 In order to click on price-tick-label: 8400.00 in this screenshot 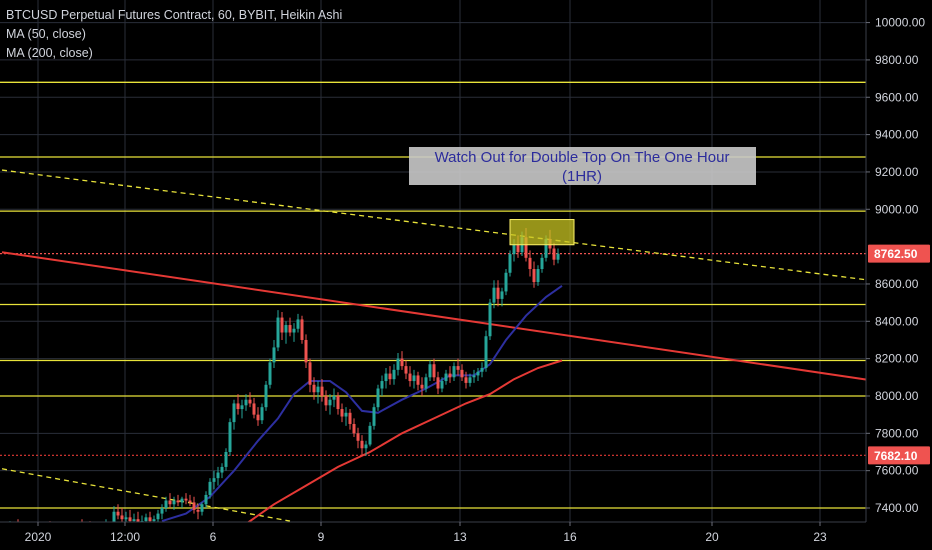, I will do `click(897, 321)`.